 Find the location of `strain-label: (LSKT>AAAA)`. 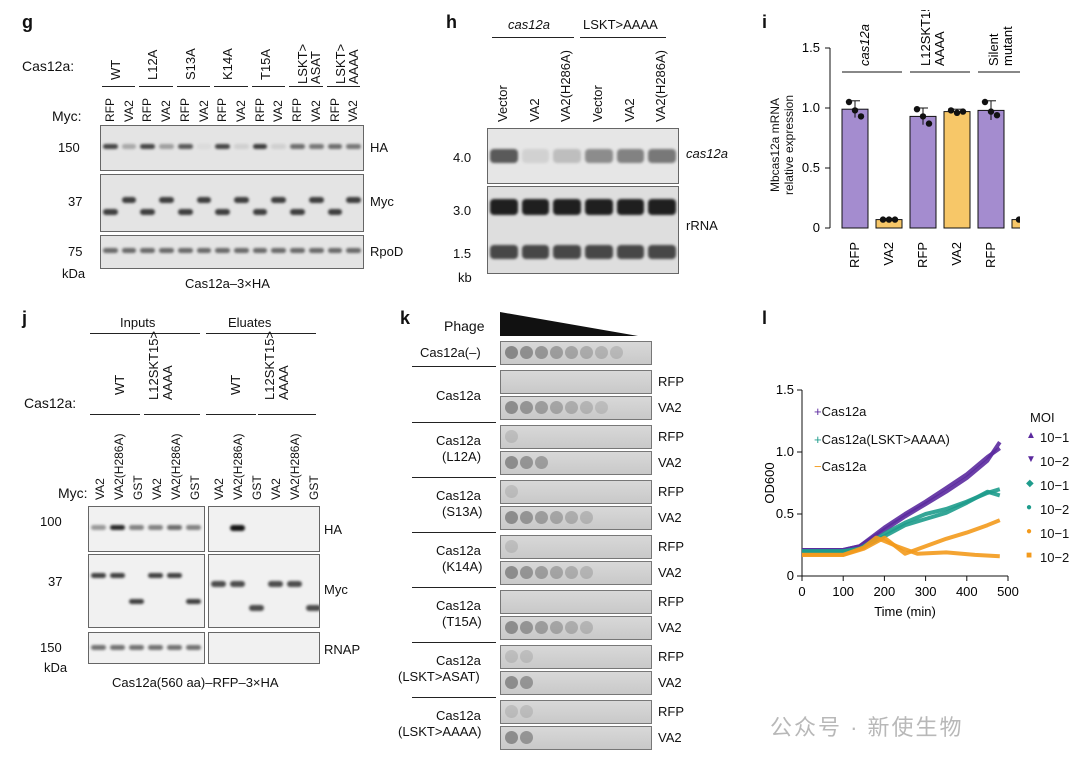

strain-label: (LSKT>AAAA) is located at coordinates (440, 731).